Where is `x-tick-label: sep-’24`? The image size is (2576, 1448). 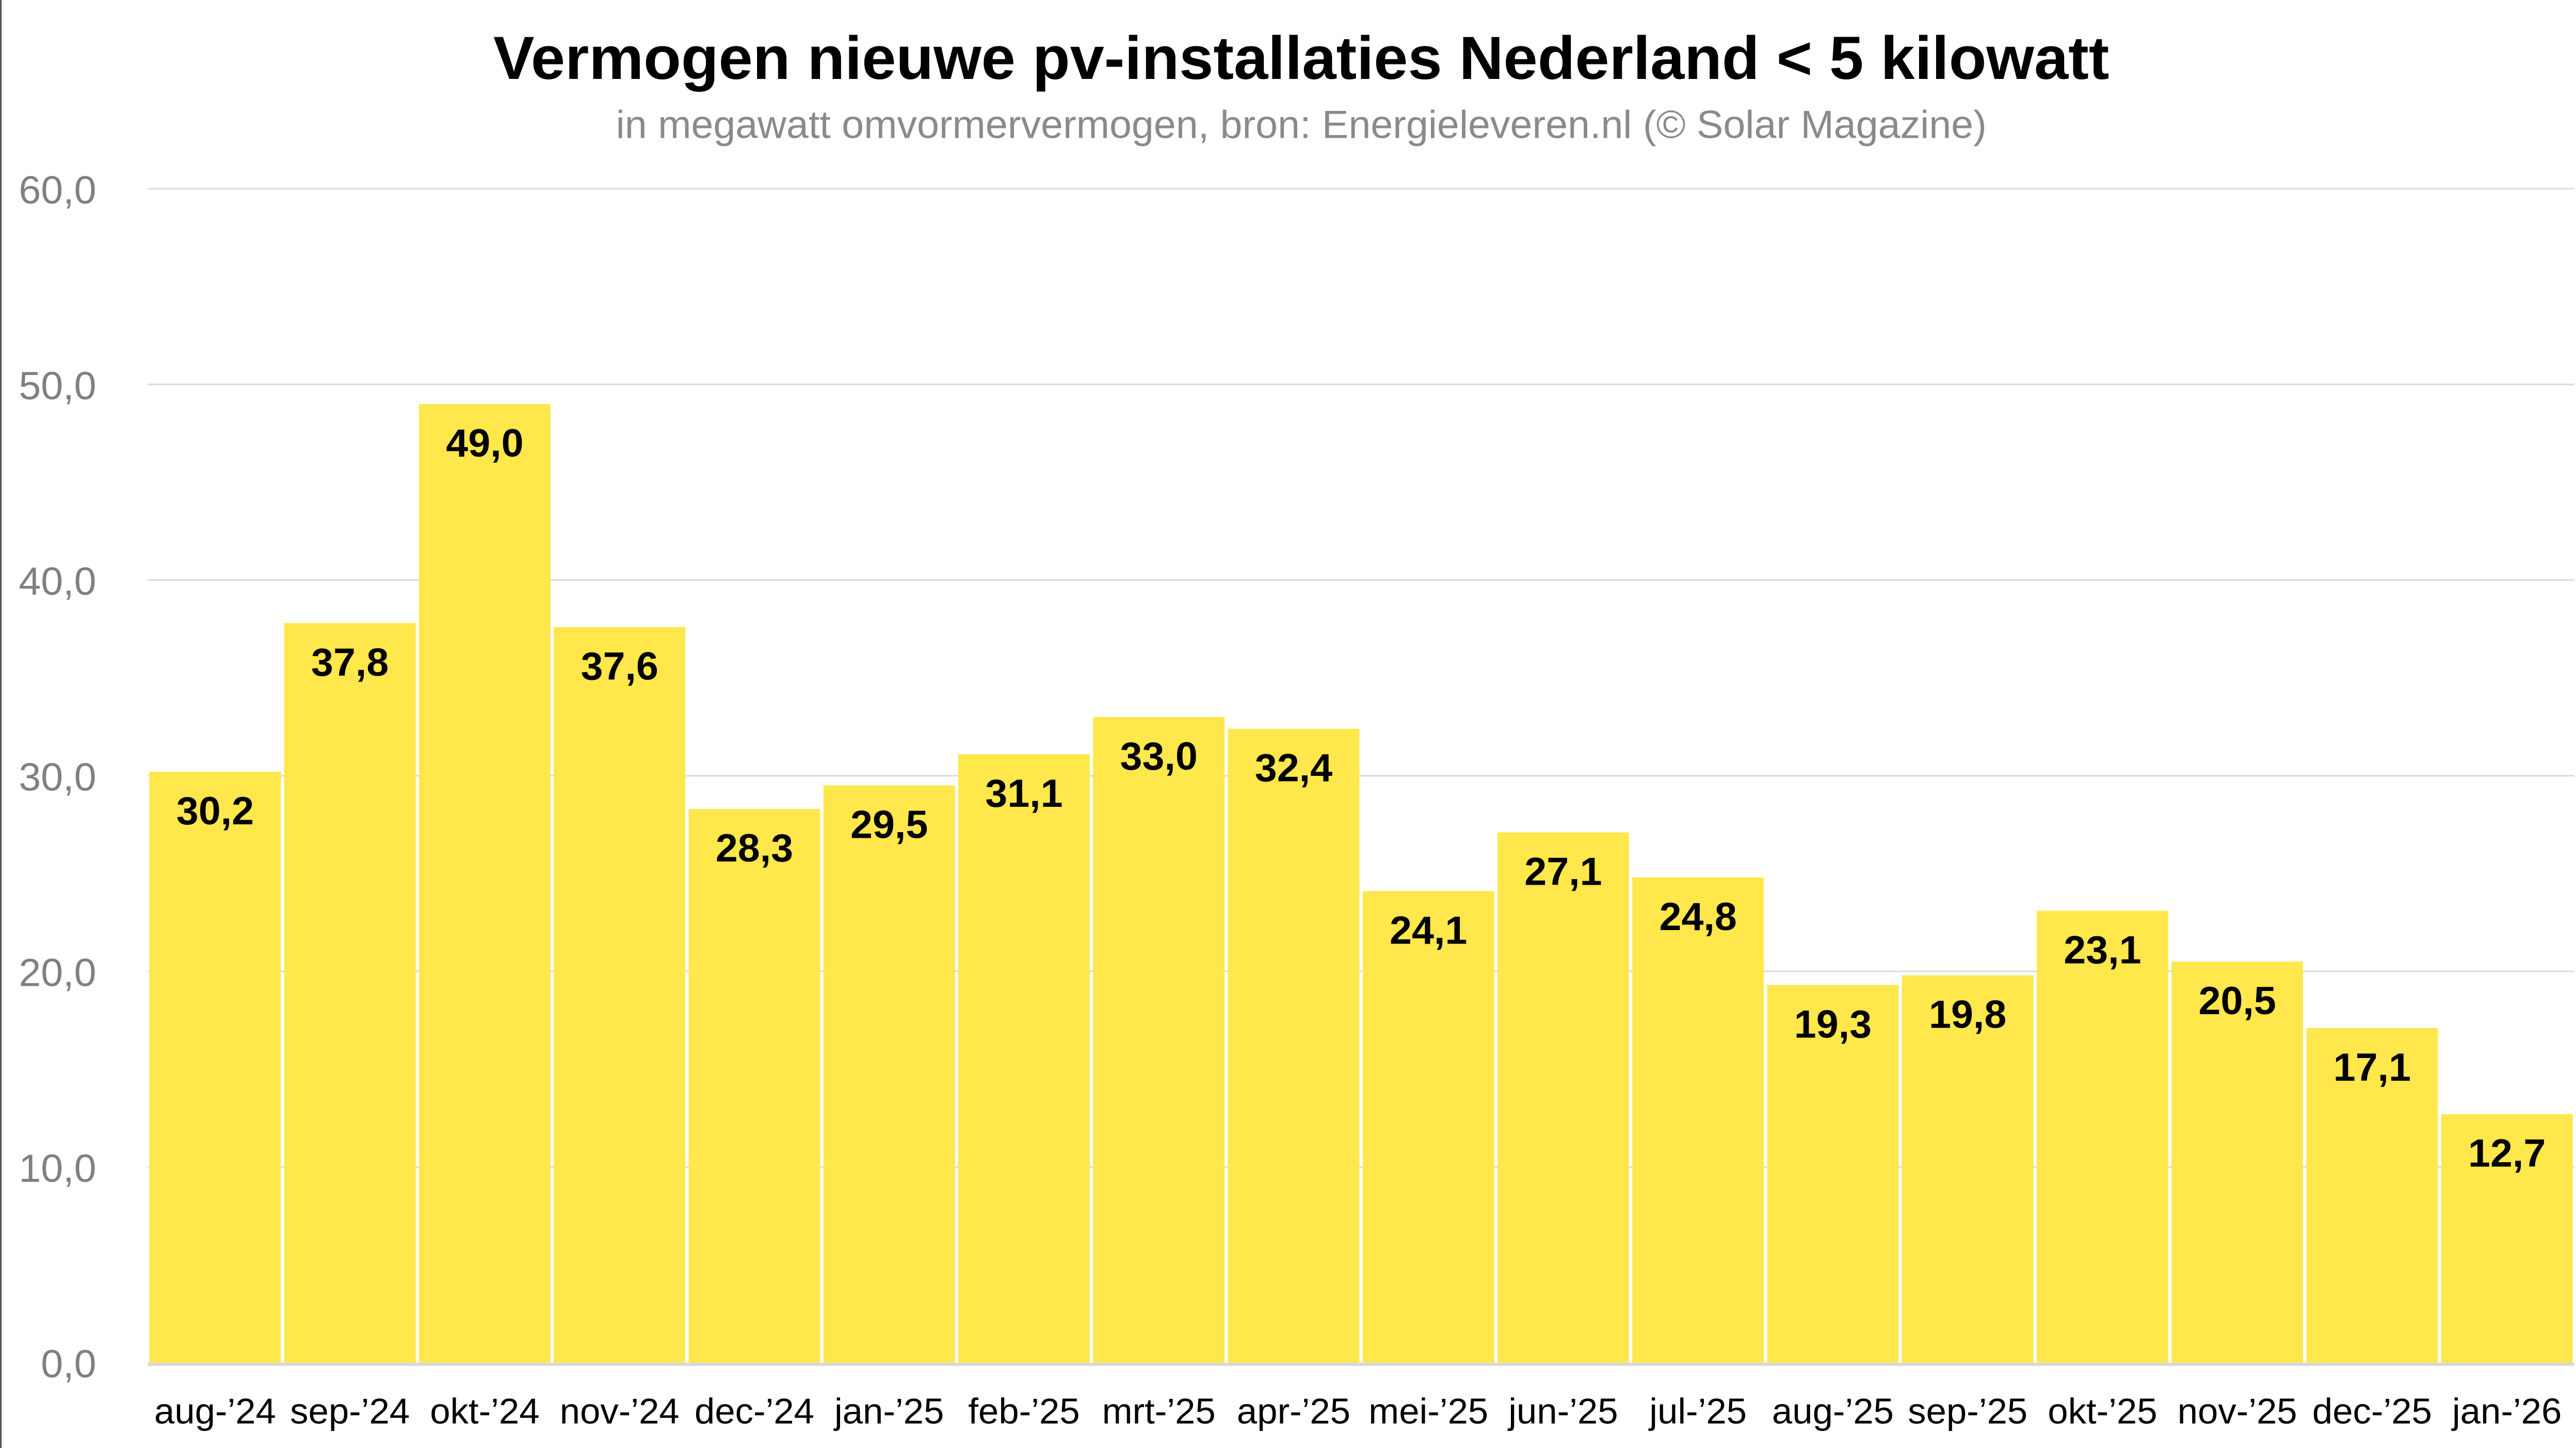 x-tick-label: sep-’24 is located at coordinates (350, 1411).